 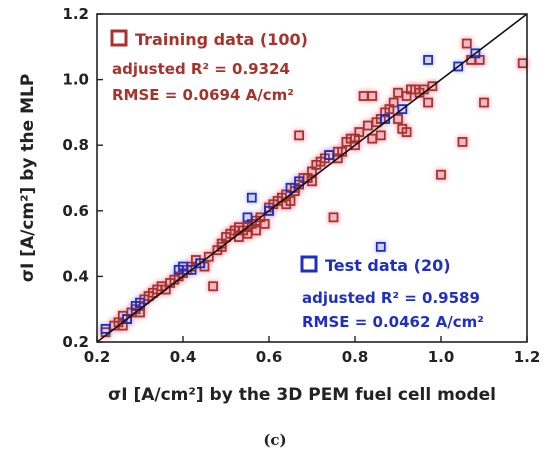 What do you see at coordinates (183, 357) in the screenshot?
I see `x-tick-label: 0.4` at bounding box center [183, 357].